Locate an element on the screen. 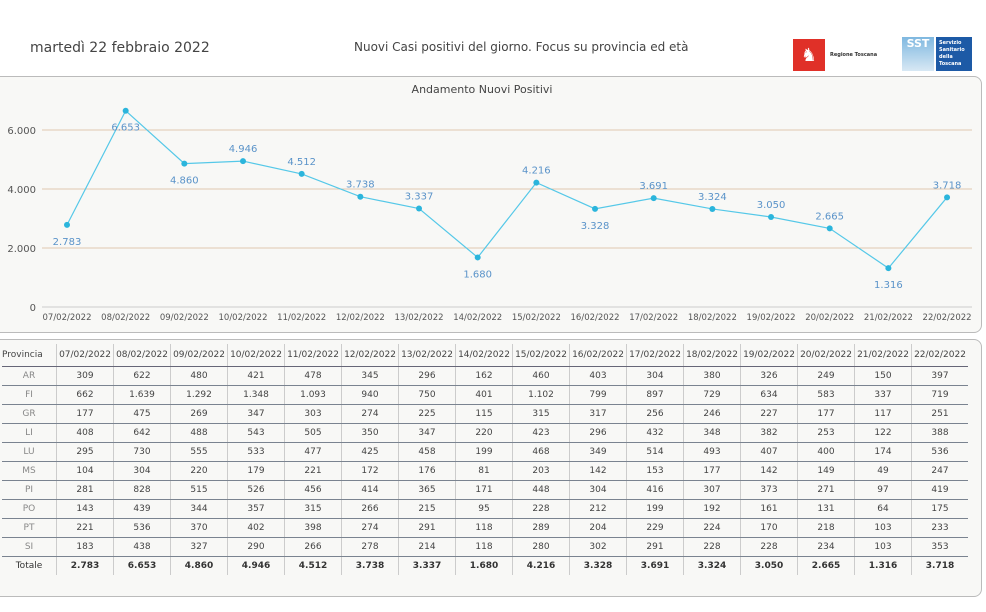 The image size is (986, 612). column-header-date: 18/02/2022 is located at coordinates (712, 355).